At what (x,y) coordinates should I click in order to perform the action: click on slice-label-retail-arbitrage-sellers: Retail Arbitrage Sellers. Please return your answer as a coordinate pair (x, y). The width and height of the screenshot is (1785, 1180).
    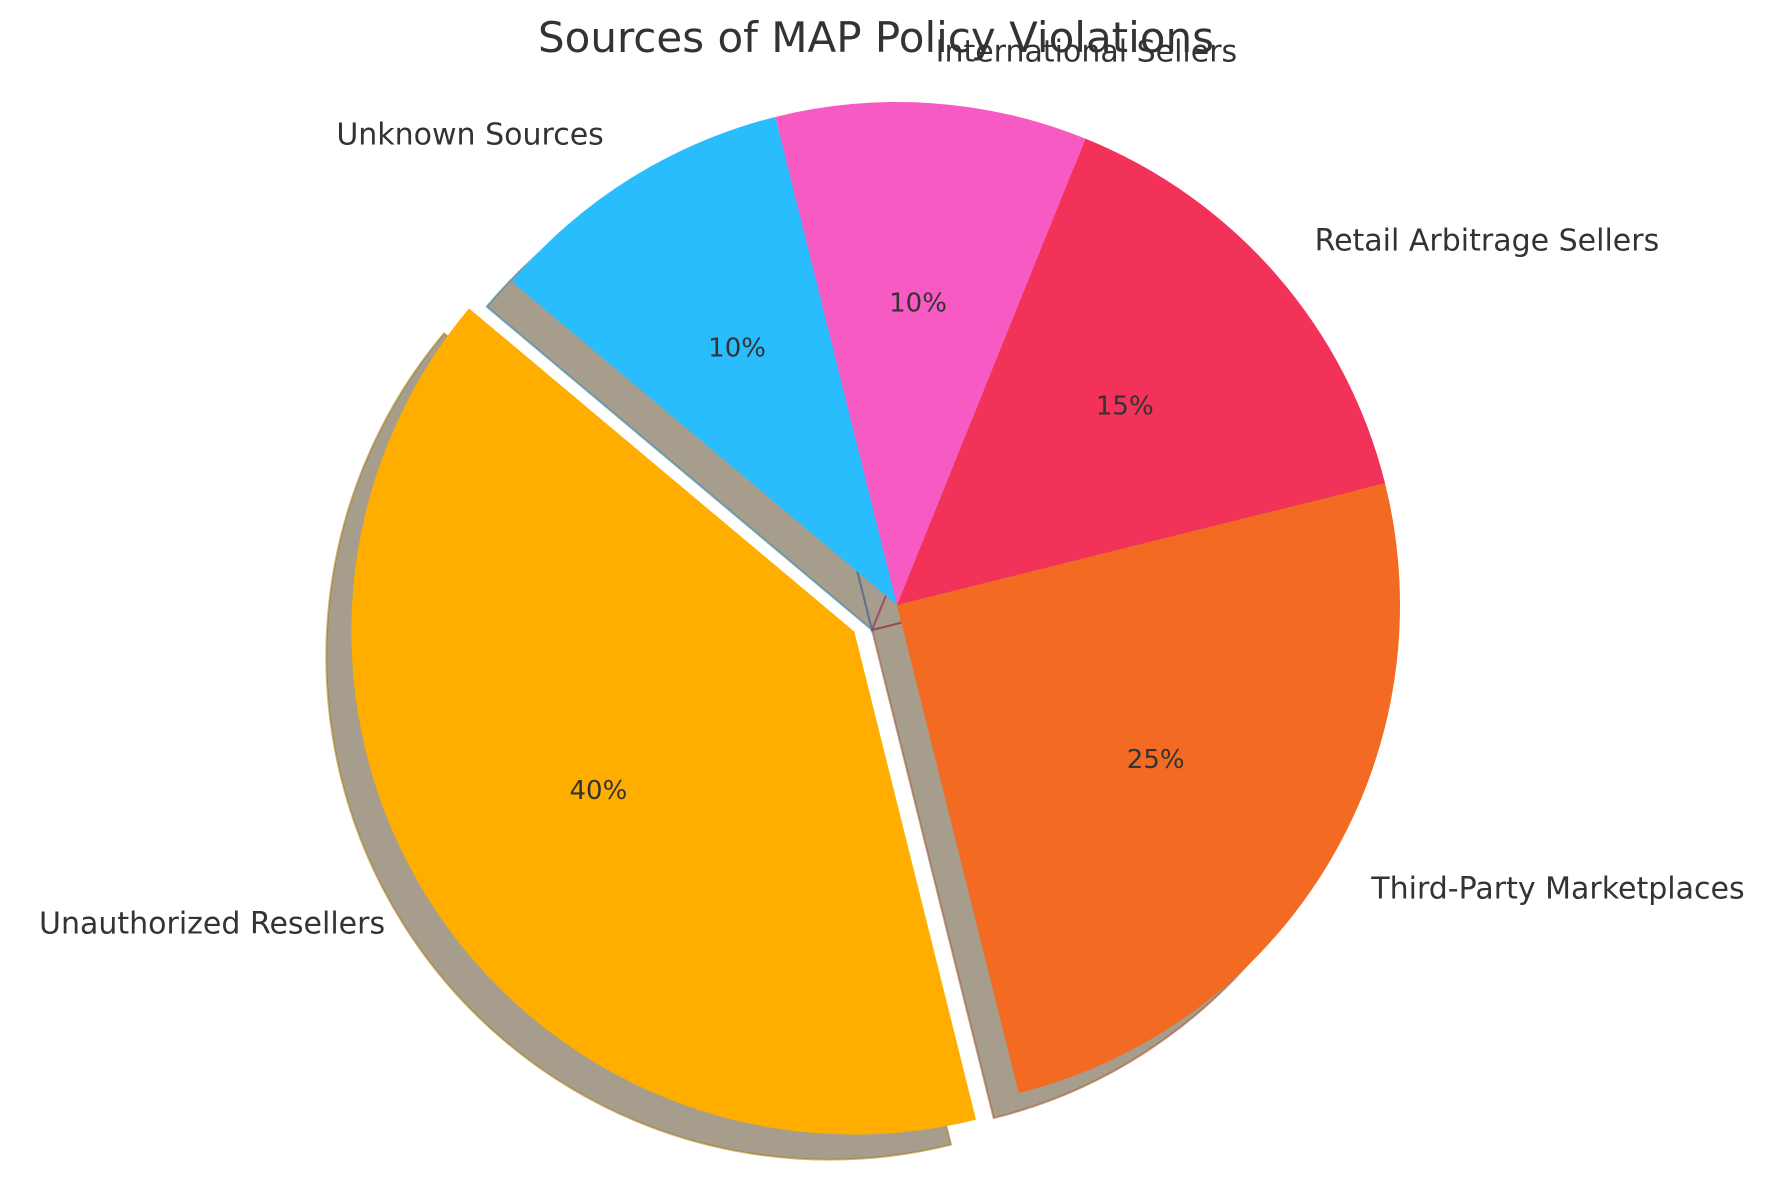
    Looking at the image, I should click on (1487, 241).